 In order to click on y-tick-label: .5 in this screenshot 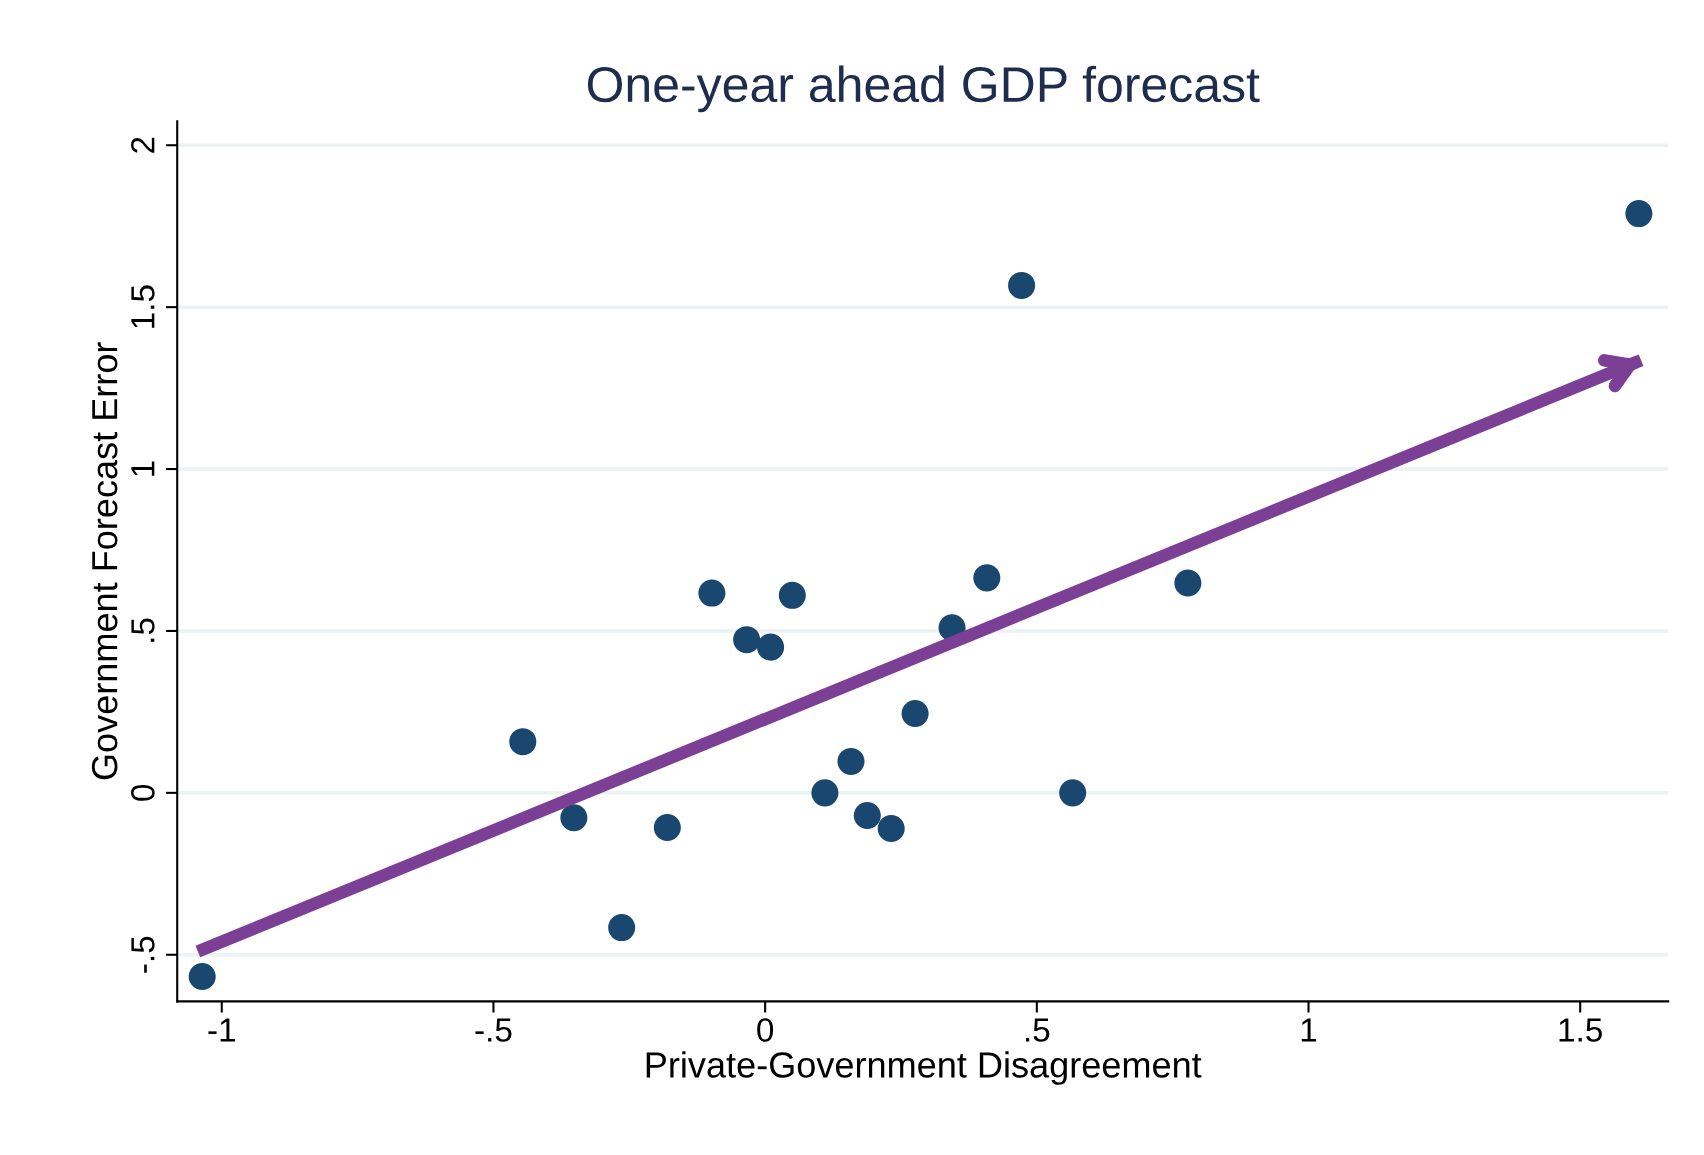, I will do `click(143, 630)`.